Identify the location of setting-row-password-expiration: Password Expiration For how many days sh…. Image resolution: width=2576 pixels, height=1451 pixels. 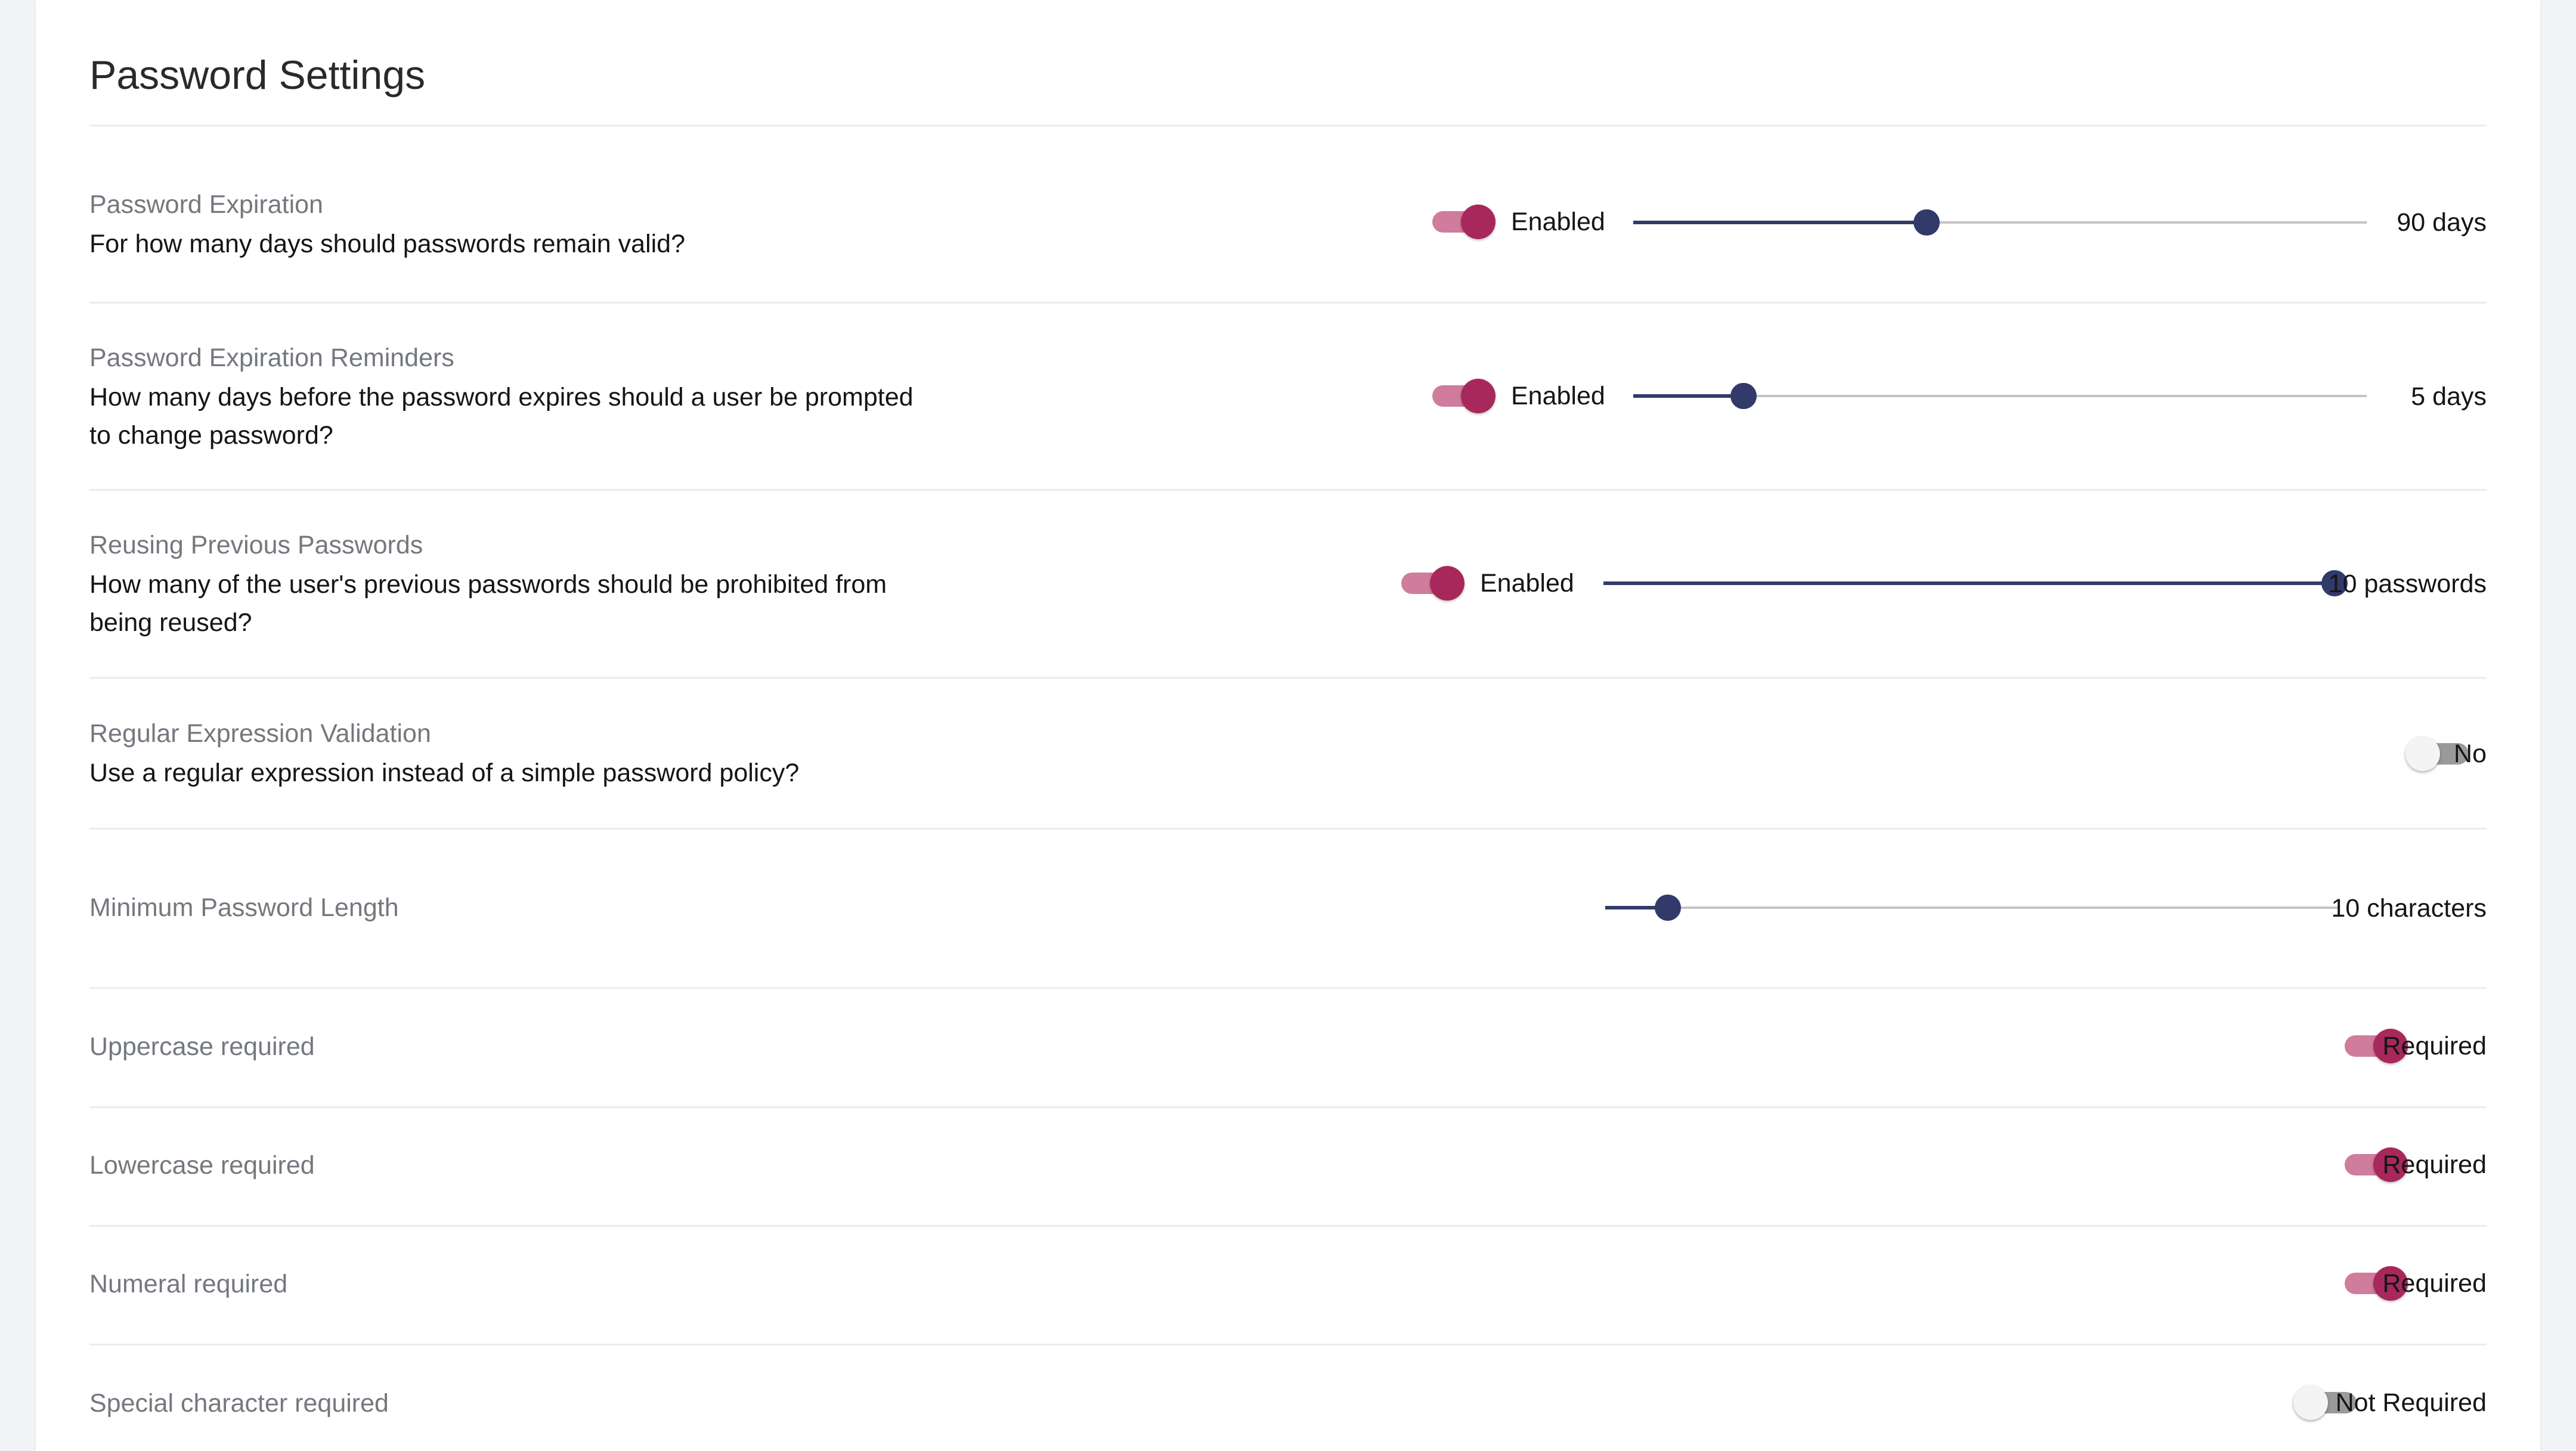
(1288, 215).